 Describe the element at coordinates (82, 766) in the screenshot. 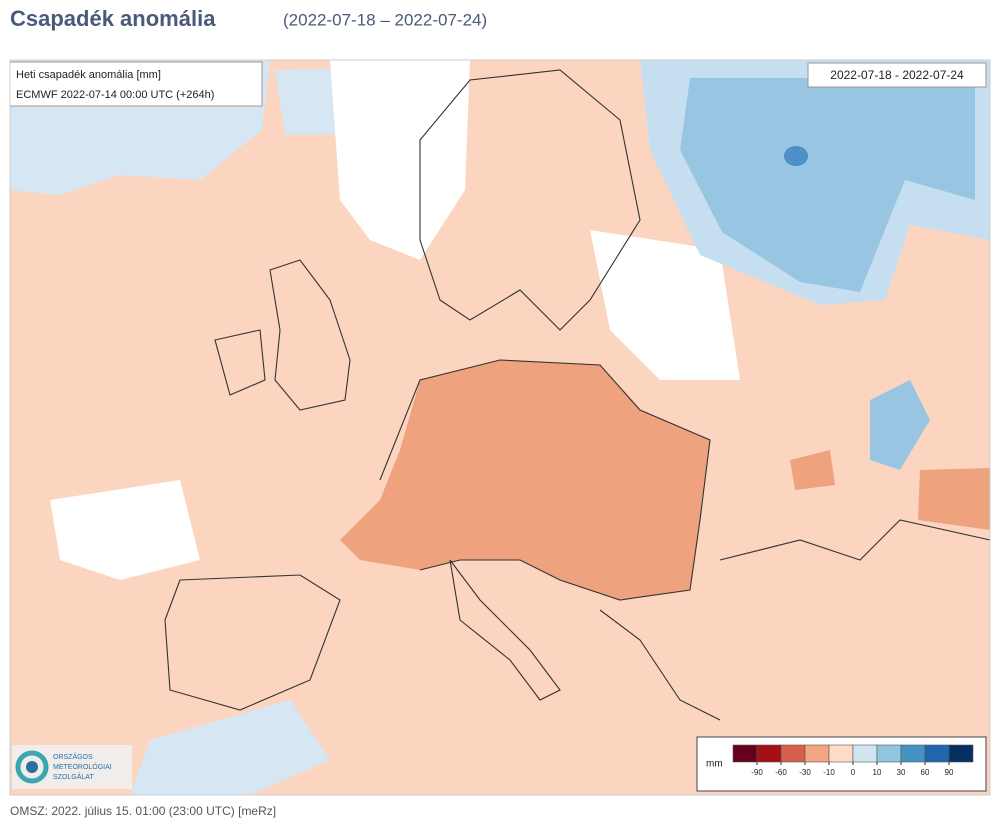

I see `logo-text: METEOROLÓGIAI` at that location.